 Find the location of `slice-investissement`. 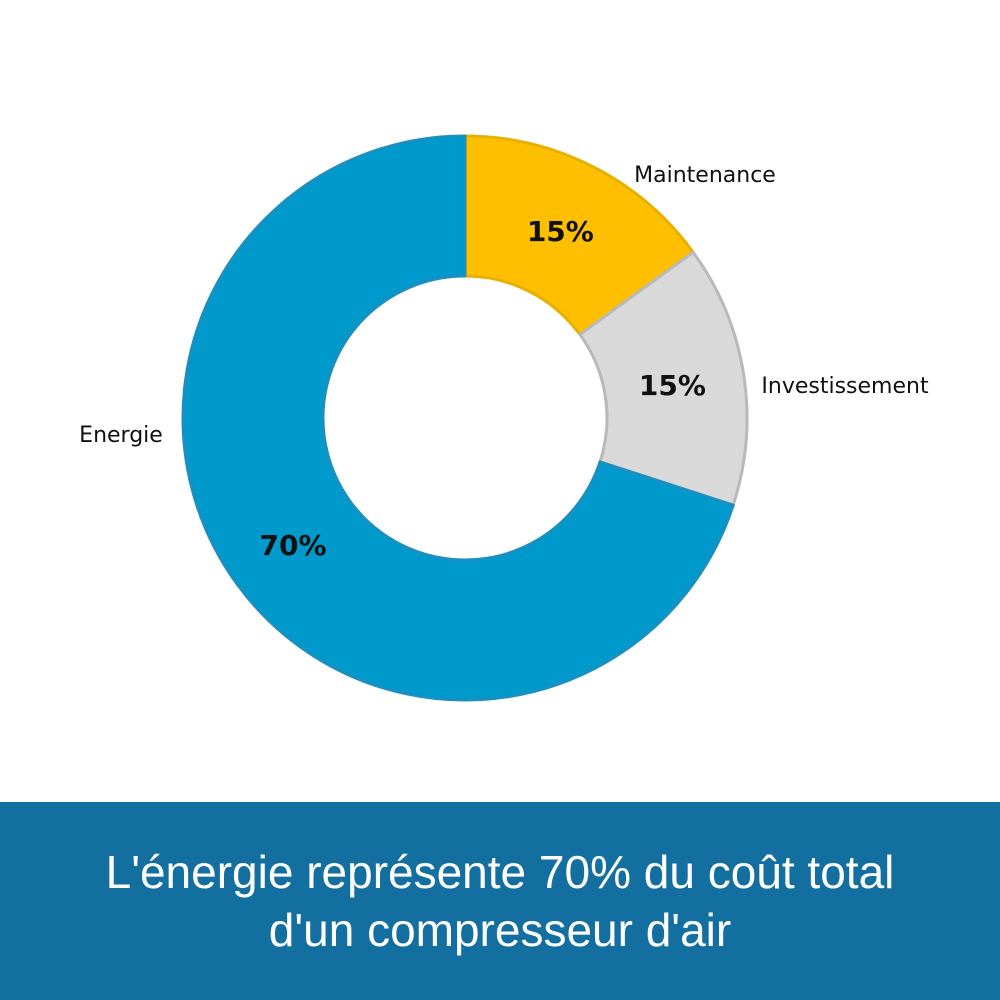

slice-investissement is located at coordinates (663, 378).